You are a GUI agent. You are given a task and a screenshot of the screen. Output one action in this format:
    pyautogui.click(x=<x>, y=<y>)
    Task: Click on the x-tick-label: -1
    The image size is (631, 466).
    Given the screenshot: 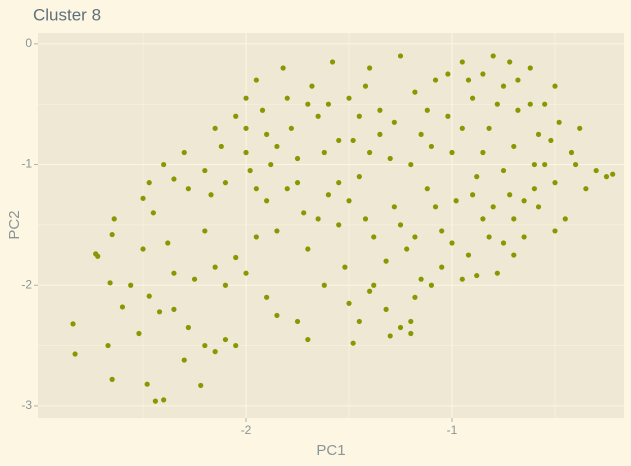 What is the action you would take?
    pyautogui.click(x=452, y=430)
    